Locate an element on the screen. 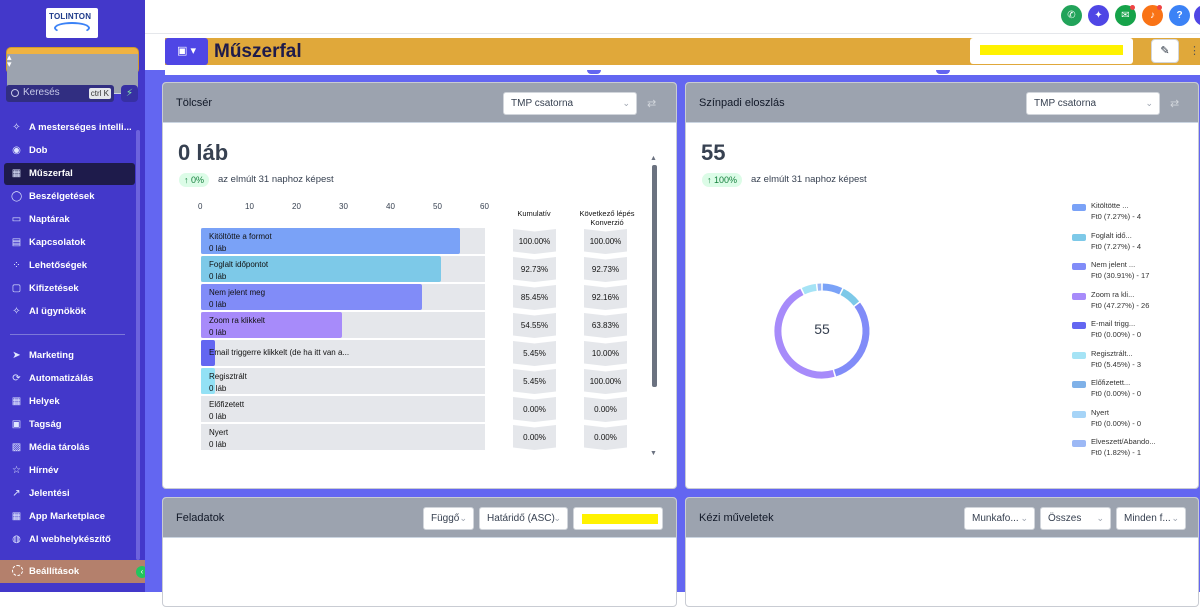 Image resolution: width=1200 pixels, height=607 pixels. company-logo: TOLINTON is located at coordinates (72, 23).